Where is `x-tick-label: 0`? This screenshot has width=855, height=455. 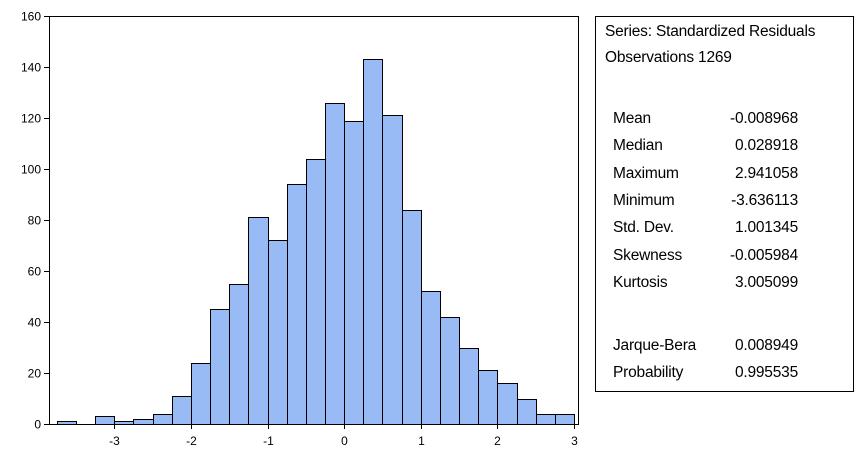
x-tick-label: 0 is located at coordinates (344, 441).